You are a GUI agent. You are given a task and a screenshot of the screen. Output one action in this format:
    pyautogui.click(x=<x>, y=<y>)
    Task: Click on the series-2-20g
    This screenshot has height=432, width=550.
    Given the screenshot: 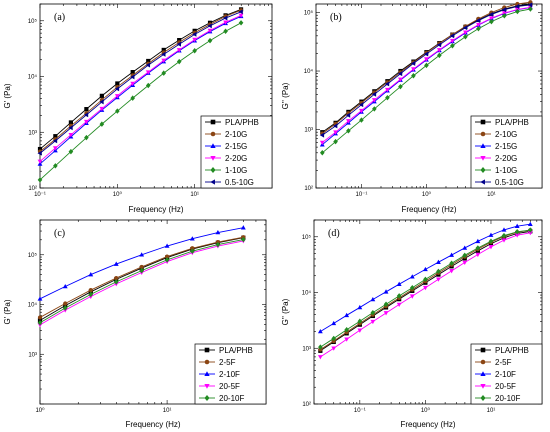 What is the action you would take?
    pyautogui.click(x=140, y=88)
    